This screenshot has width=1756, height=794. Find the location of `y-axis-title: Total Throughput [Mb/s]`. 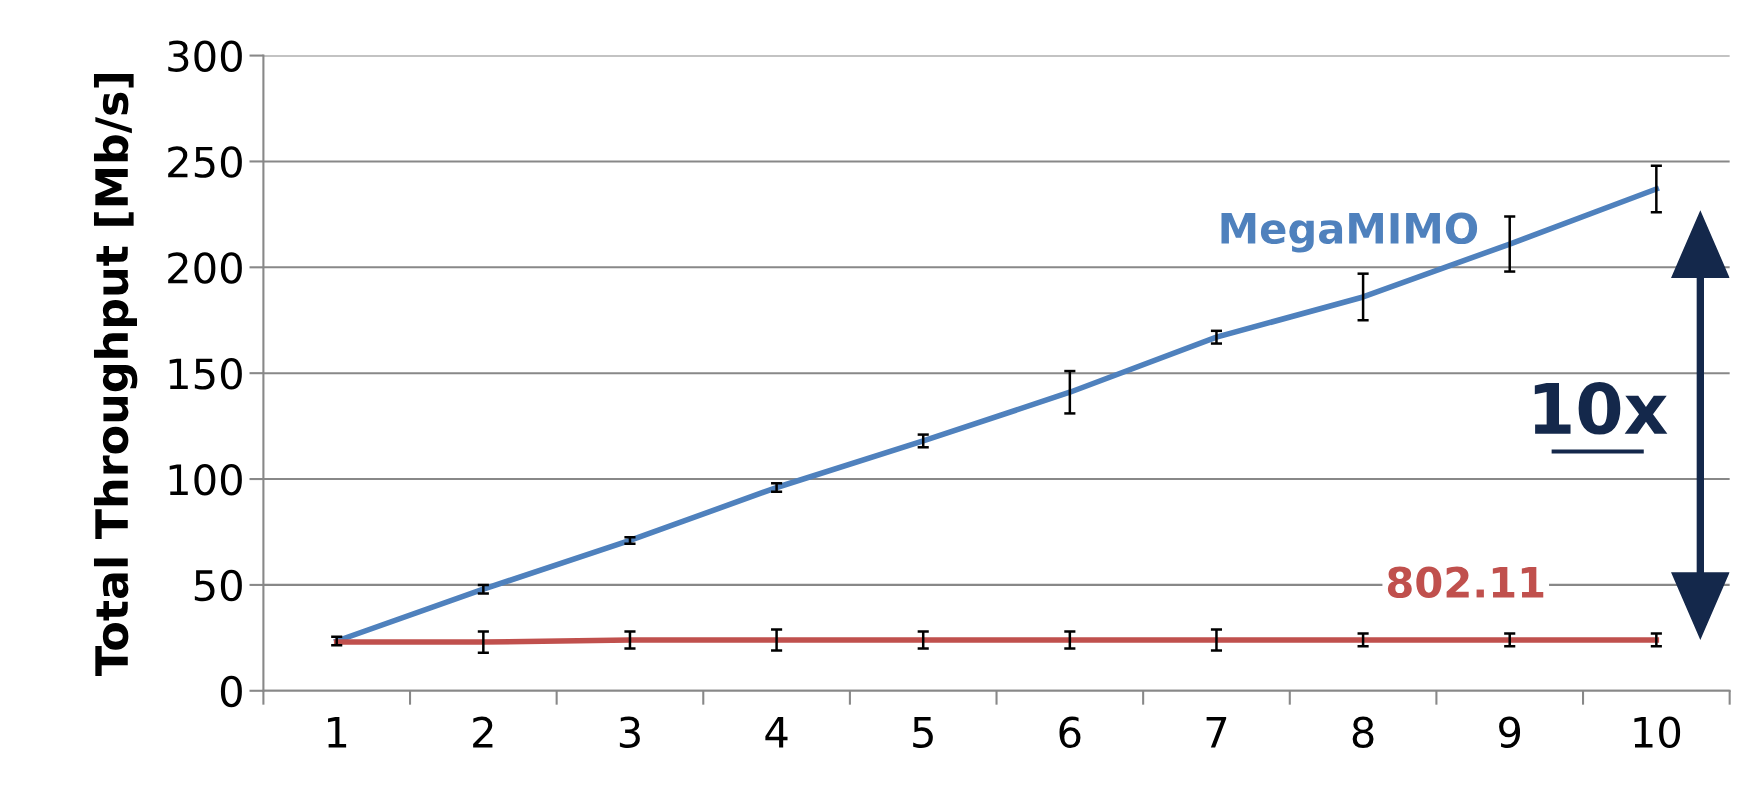

y-axis-title: Total Throughput [Mb/s] is located at coordinates (115, 375).